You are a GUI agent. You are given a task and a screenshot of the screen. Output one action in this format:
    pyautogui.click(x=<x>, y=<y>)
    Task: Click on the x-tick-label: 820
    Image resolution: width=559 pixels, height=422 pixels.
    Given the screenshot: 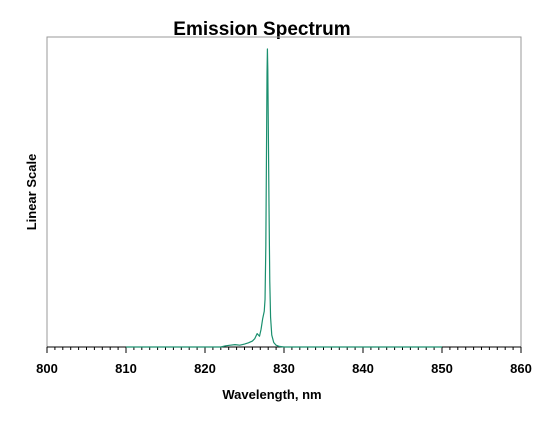 What is the action you would take?
    pyautogui.click(x=205, y=368)
    